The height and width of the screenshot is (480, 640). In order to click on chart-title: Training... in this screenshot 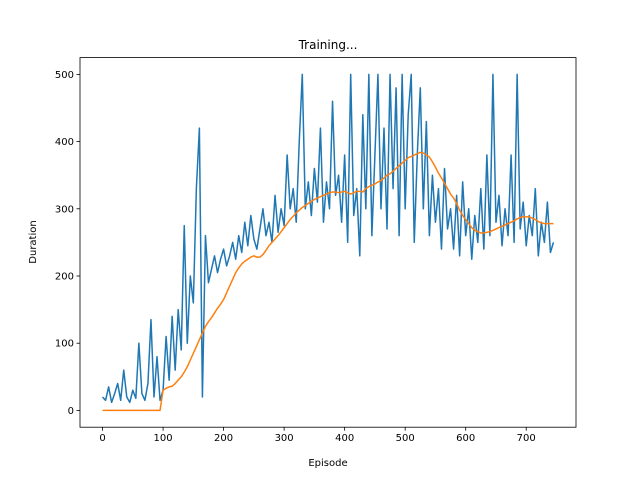, I will do `click(328, 45)`.